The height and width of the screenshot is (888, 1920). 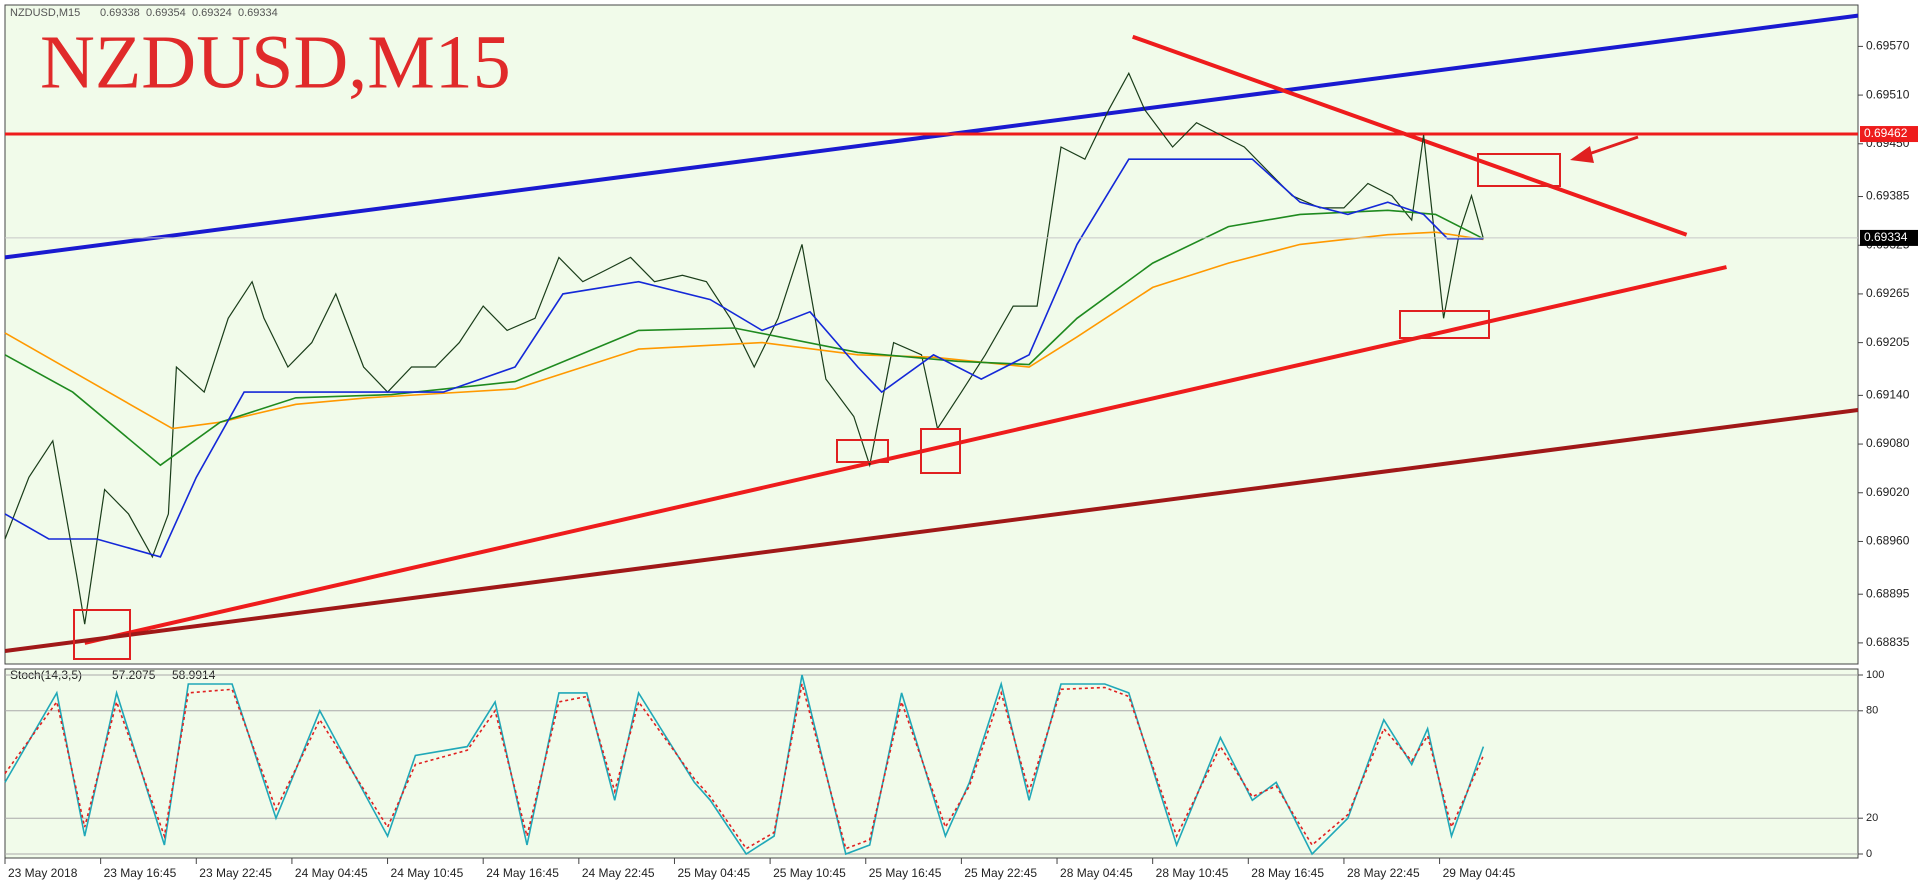 I want to click on y-tick-label: 0.68835, so click(x=1888, y=642).